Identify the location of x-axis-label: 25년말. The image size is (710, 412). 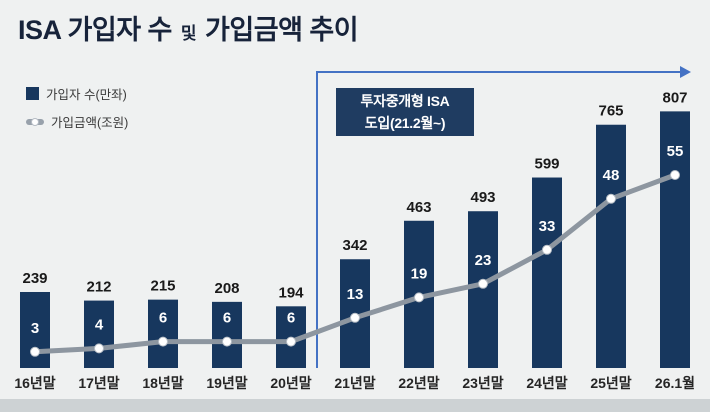
(610, 383).